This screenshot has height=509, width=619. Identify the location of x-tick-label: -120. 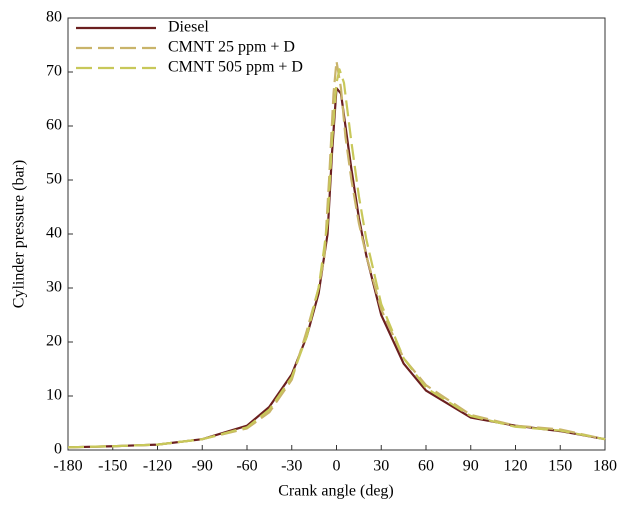
(157, 466).